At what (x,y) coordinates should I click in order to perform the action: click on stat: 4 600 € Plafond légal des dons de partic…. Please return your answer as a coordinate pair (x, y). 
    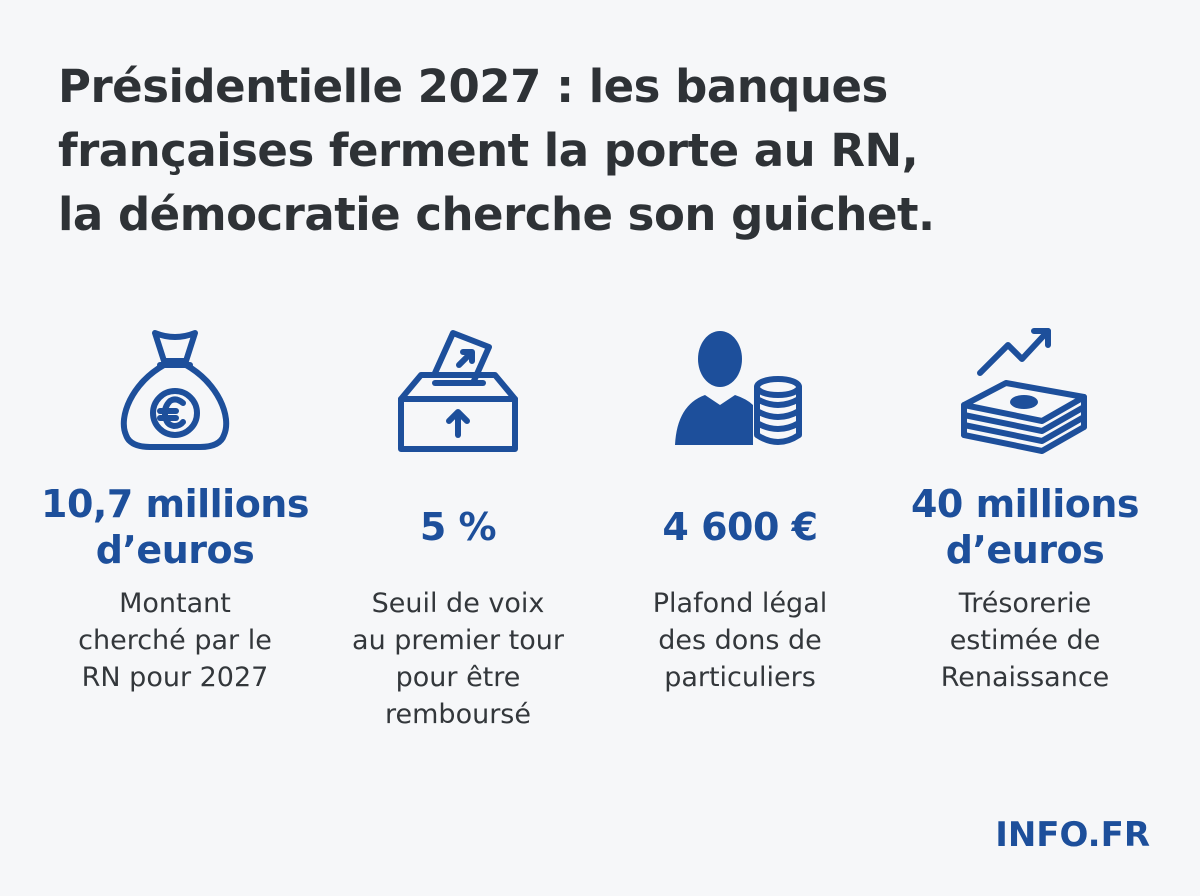
    Looking at the image, I should click on (740, 510).